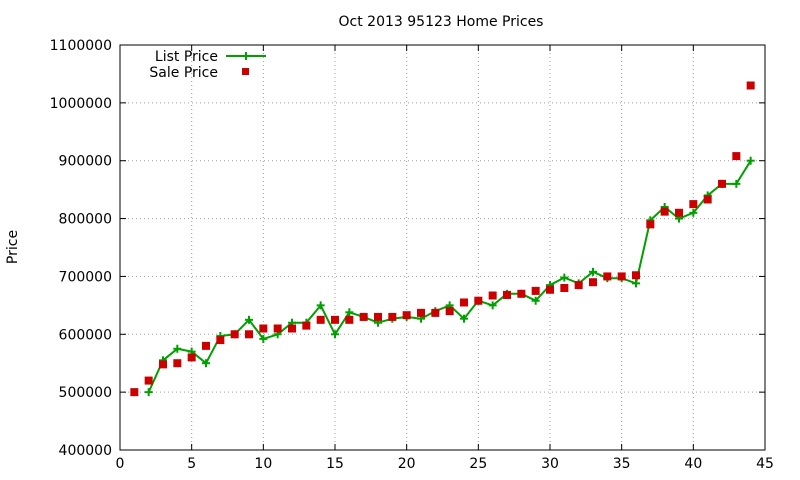 The image size is (800, 480). What do you see at coordinates (263, 464) in the screenshot?
I see `x-tick-label: 10` at bounding box center [263, 464].